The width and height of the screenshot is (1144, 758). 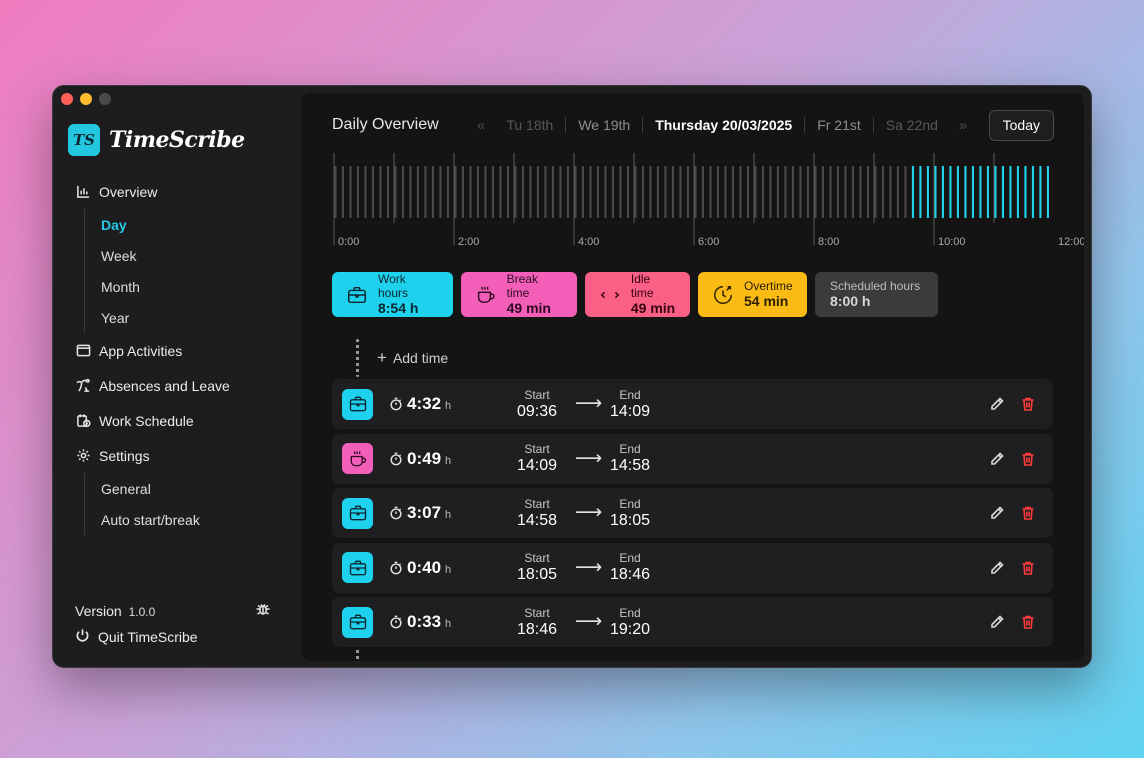 What do you see at coordinates (486, 294) in the screenshot?
I see `coffee-icon` at bounding box center [486, 294].